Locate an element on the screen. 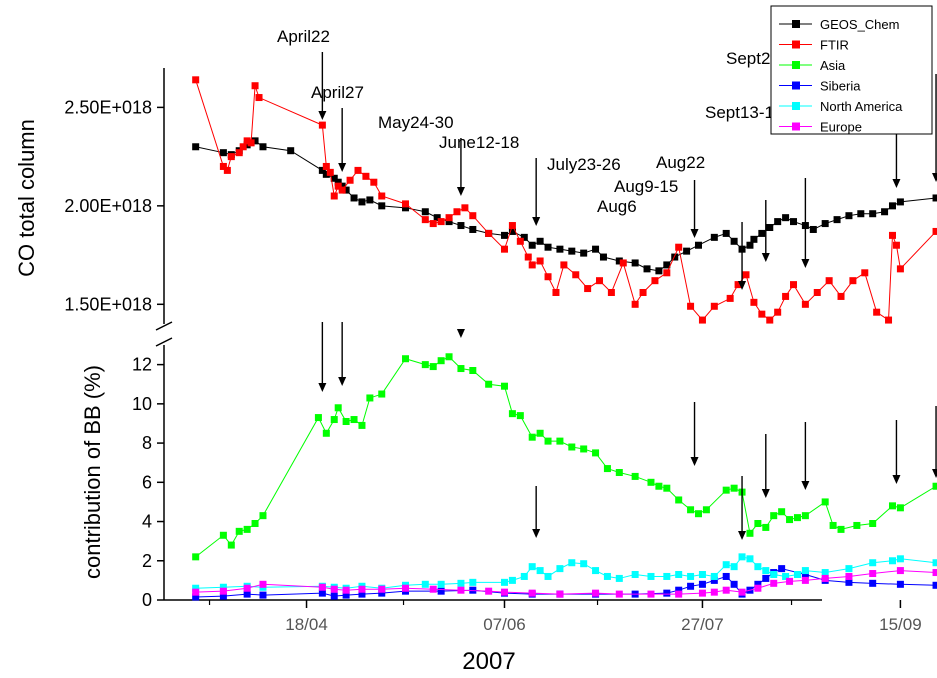  annotation: Aug6 is located at coordinates (672, 243).